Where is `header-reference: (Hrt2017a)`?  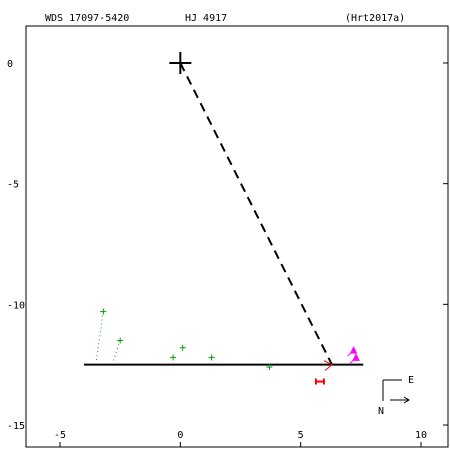
header-reference: (Hrt2017a) is located at coordinates (375, 18).